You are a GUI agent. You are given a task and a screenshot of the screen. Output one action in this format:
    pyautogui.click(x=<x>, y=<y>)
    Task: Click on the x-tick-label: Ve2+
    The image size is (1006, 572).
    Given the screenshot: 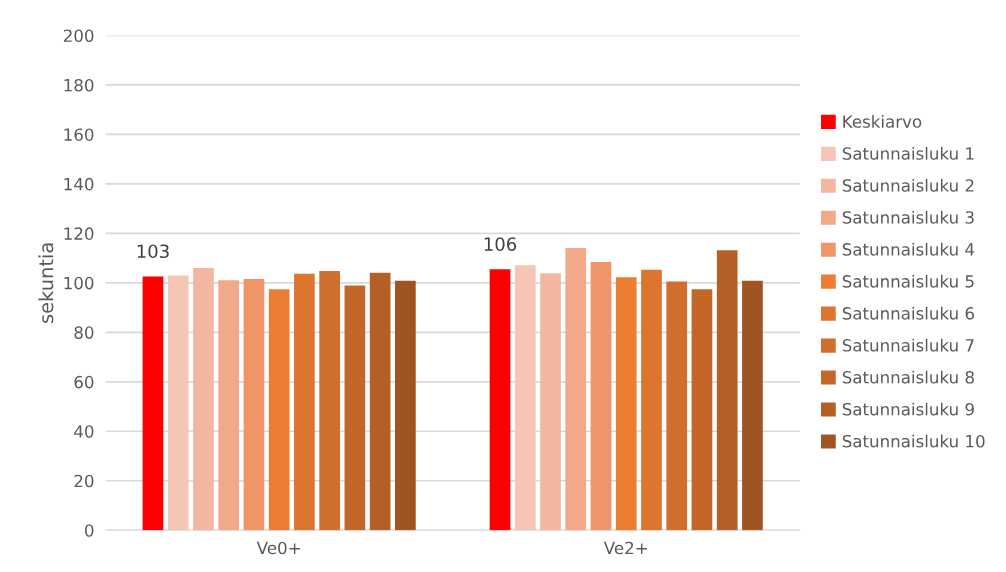 What is the action you would take?
    pyautogui.click(x=625, y=548)
    